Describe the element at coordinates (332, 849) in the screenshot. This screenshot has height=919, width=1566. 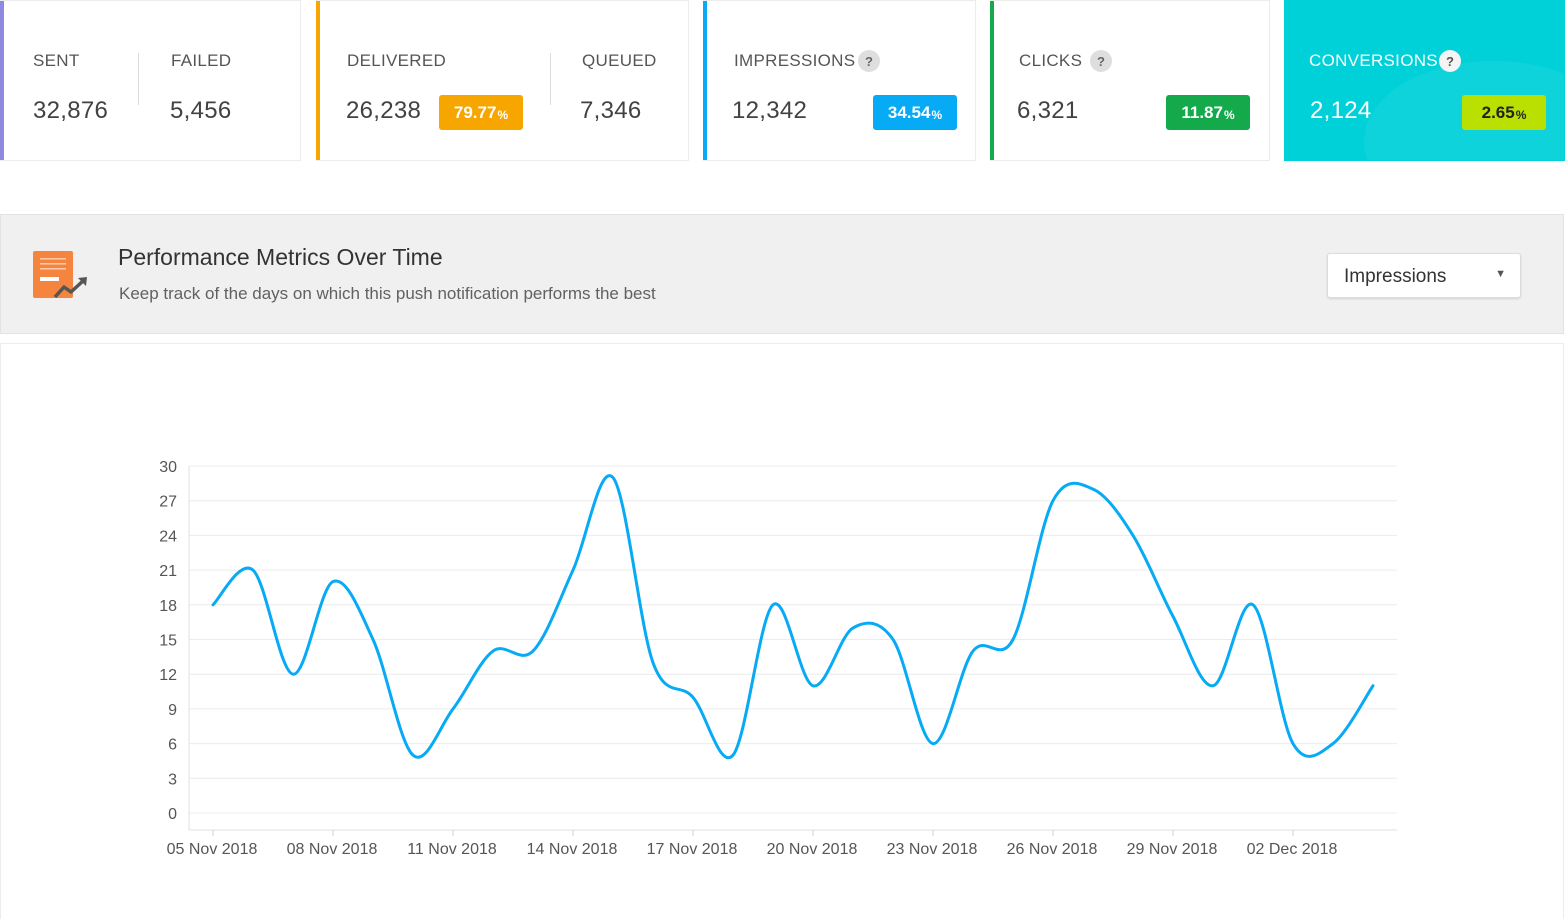
I see `x-tick-label: 08 Nov 2018` at that location.